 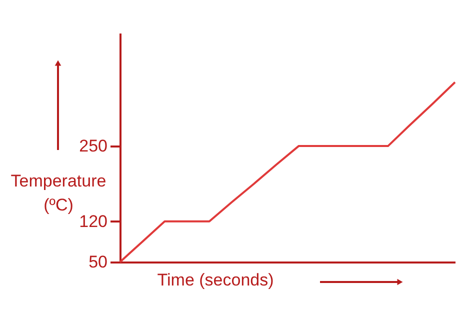 I want to click on y-tick-label: 50, so click(x=98, y=262).